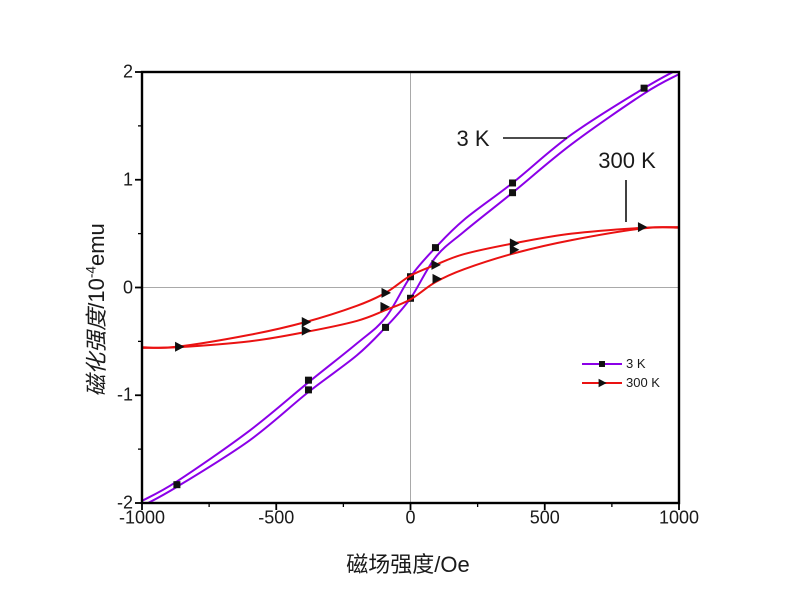 The image size is (792, 606). What do you see at coordinates (627, 160) in the screenshot?
I see `annotation-300k: 300 K` at bounding box center [627, 160].